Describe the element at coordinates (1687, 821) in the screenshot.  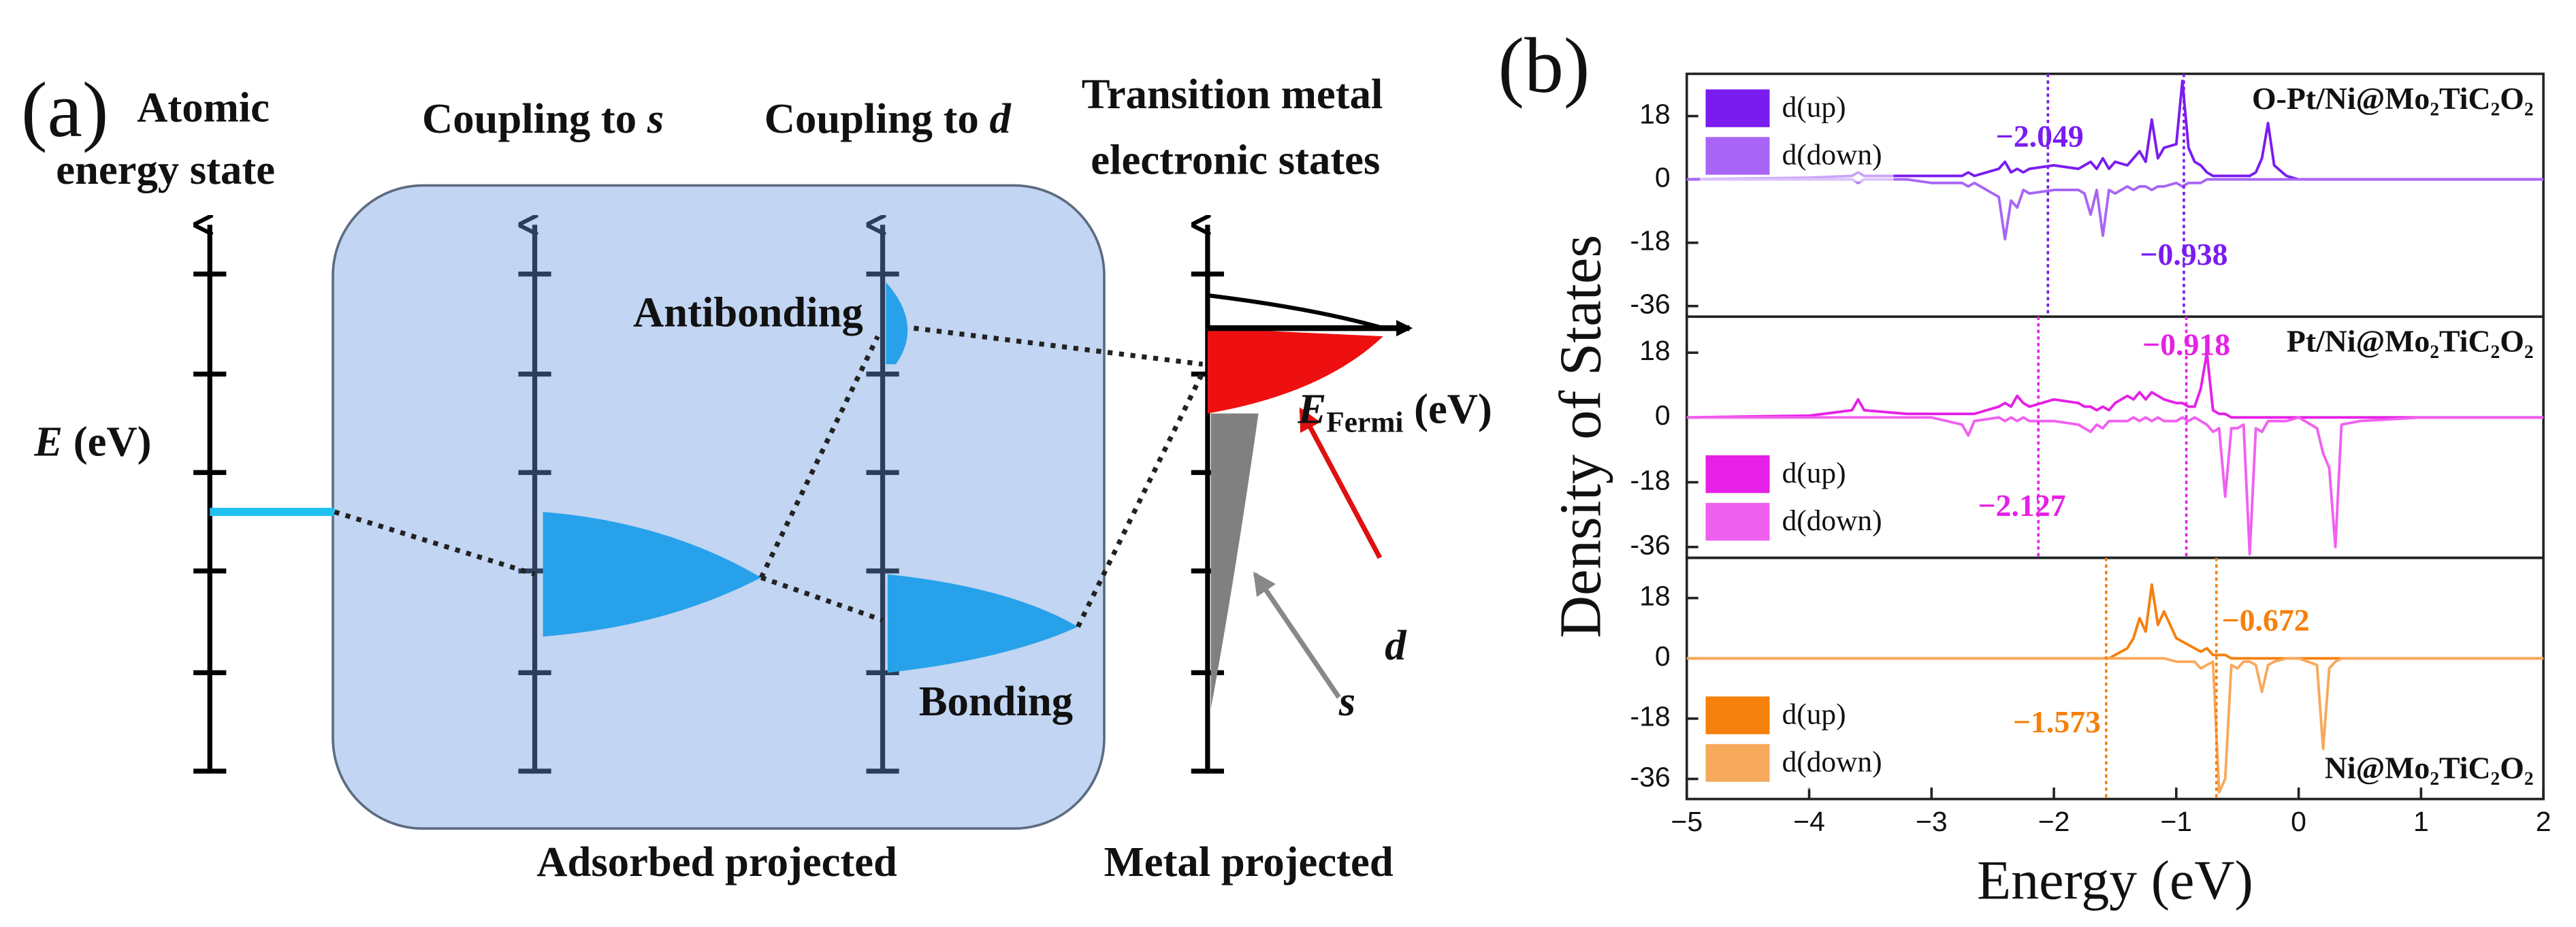
I see `x-tick-label: −5` at that location.